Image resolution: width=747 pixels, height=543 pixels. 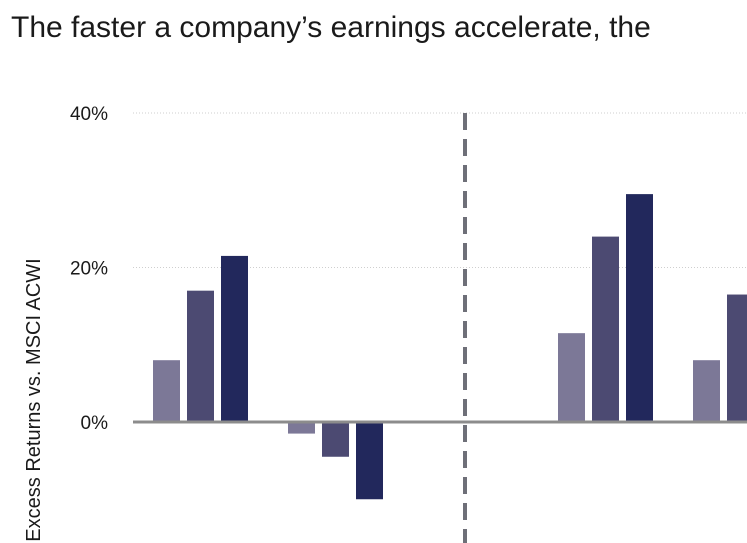 I want to click on y-tick-label: 20%, so click(x=89, y=269).